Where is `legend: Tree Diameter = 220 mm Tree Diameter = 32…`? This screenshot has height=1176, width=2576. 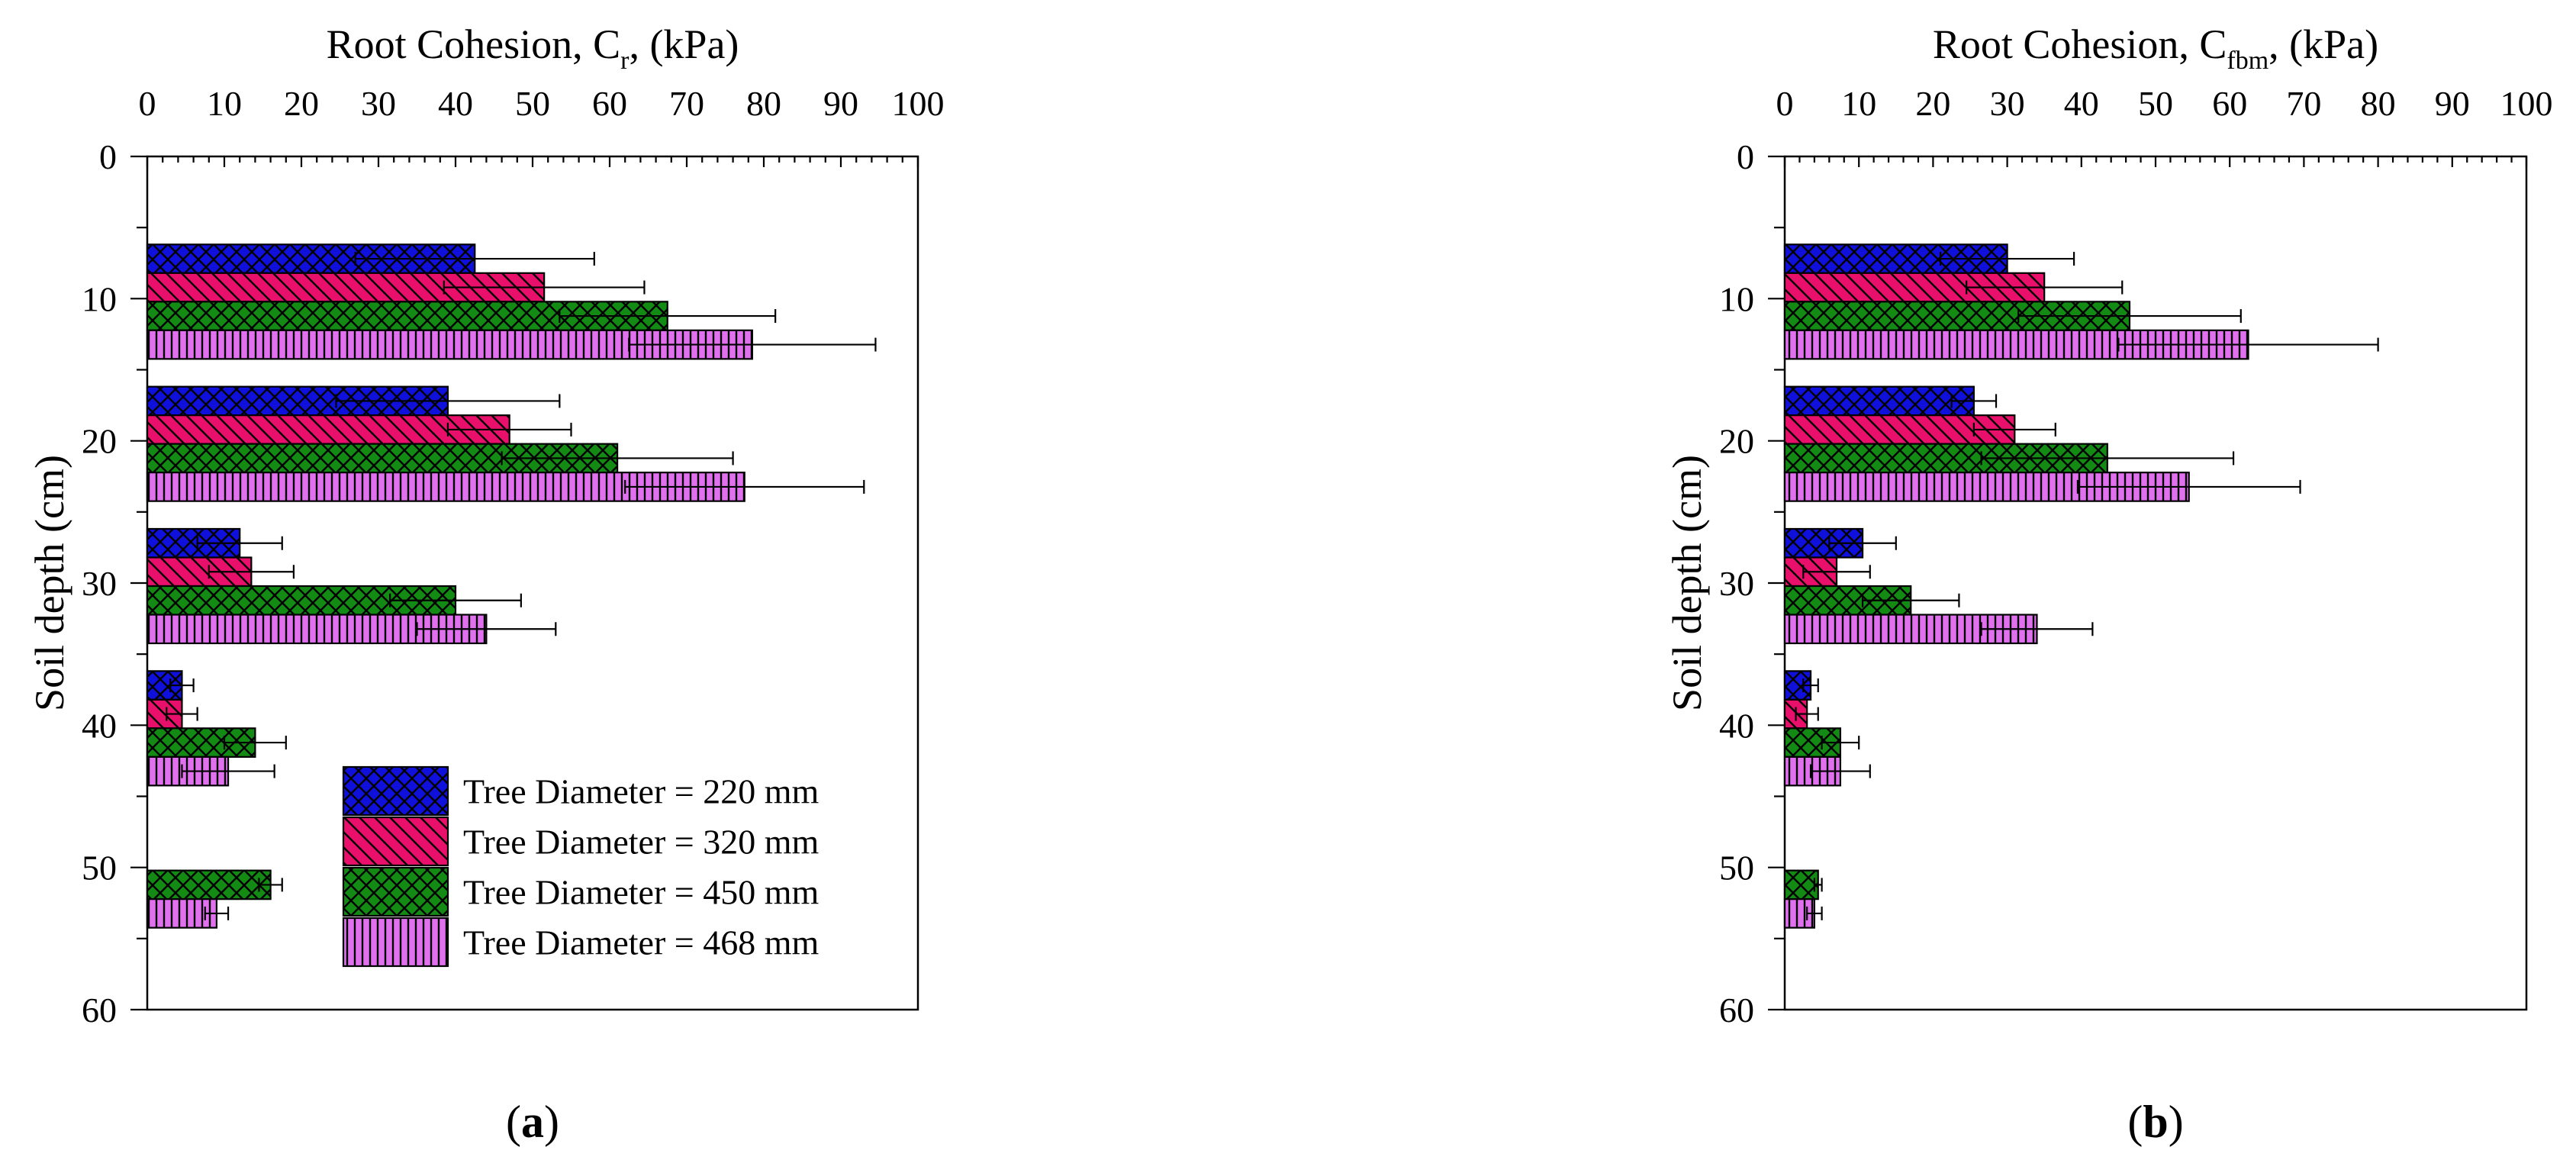
legend: Tree Diameter = 220 mm Tree Diameter = 32… is located at coordinates (580, 866).